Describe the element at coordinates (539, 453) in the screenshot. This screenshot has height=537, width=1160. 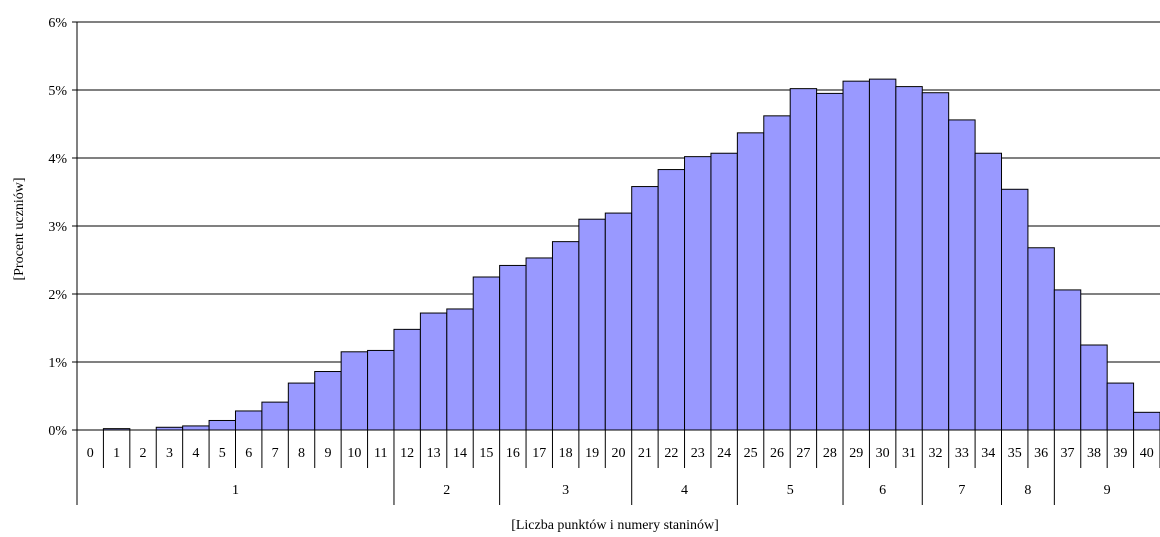
I see `x-tick-label: 17` at that location.